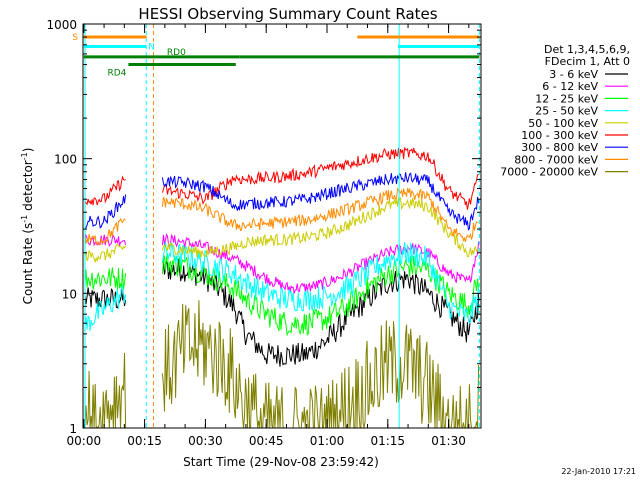  I want to click on chart-title: HESSI Observing Summary Count Rates, so click(287, 14).